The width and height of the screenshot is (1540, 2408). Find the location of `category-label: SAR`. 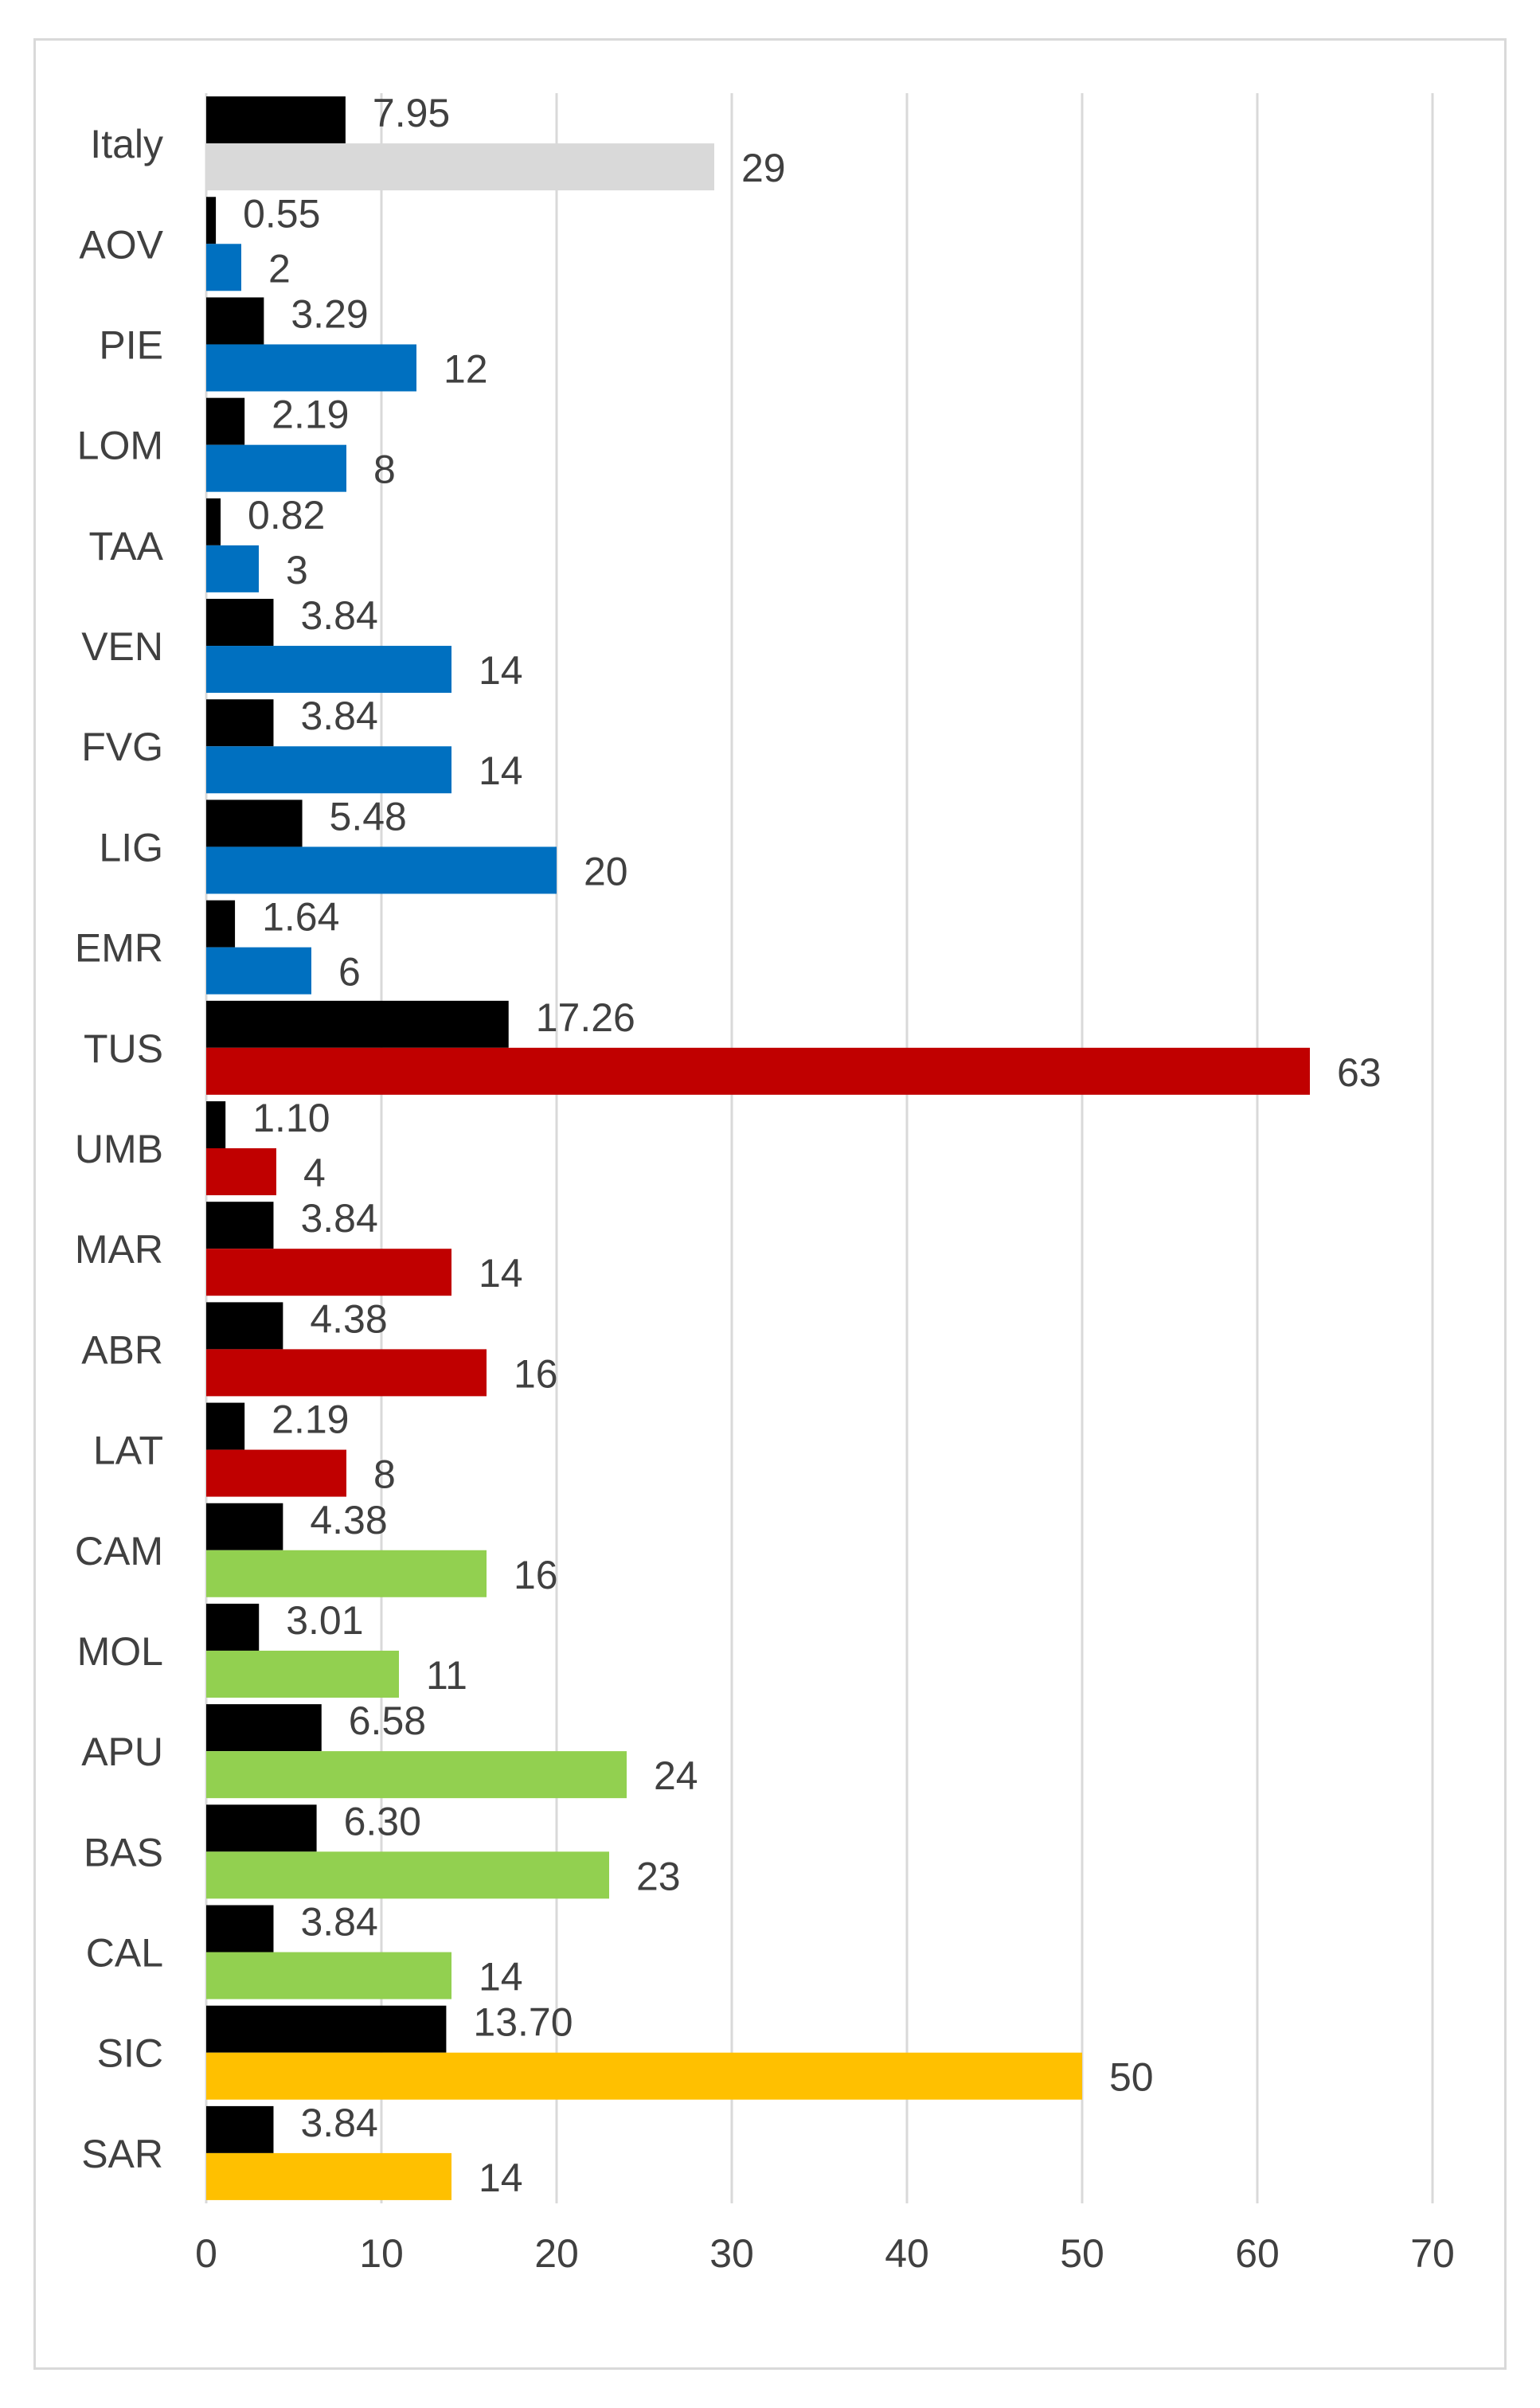

category-label: SAR is located at coordinates (122, 2154).